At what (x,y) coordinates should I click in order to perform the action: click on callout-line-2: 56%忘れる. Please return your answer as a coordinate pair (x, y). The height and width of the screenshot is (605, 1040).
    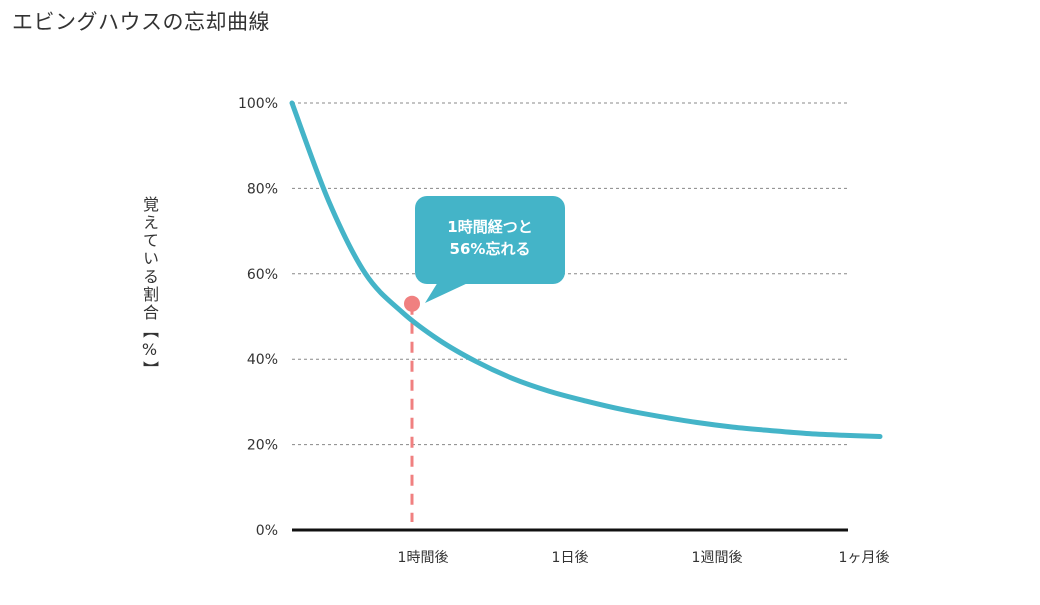
    Looking at the image, I should click on (490, 249).